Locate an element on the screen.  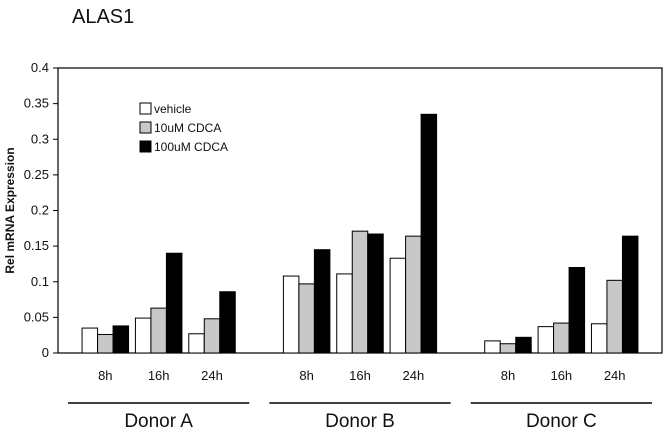
y-axis-label: Rel mRNA Expression is located at coordinates (10, 210).